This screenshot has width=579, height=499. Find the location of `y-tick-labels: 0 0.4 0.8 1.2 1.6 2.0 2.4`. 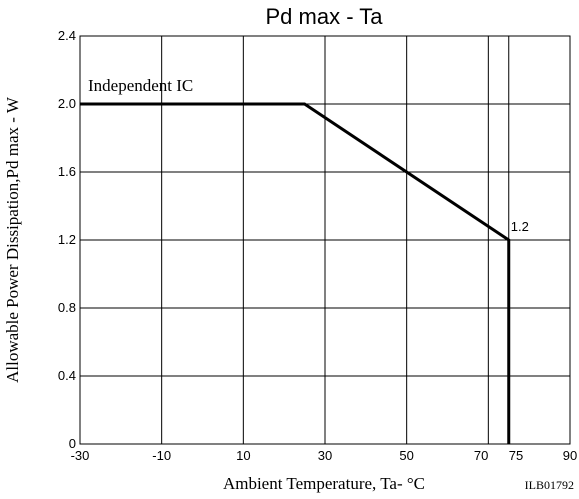

y-tick-labels: 0 0.4 0.8 1.2 1.6 2.0 2.4 is located at coordinates (67, 239).